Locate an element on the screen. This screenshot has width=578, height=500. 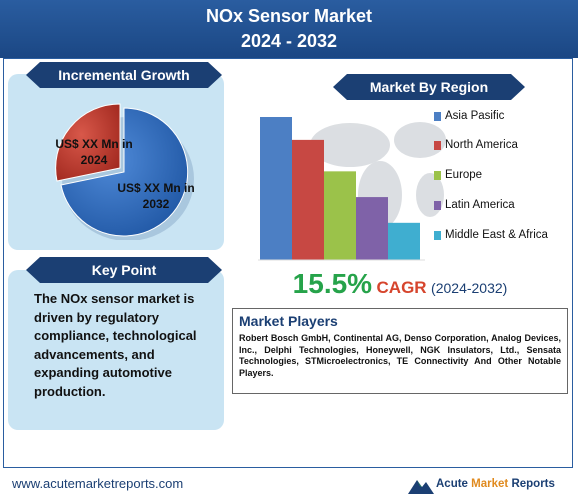
bar-middle-east-africa is located at coordinates (404, 241).